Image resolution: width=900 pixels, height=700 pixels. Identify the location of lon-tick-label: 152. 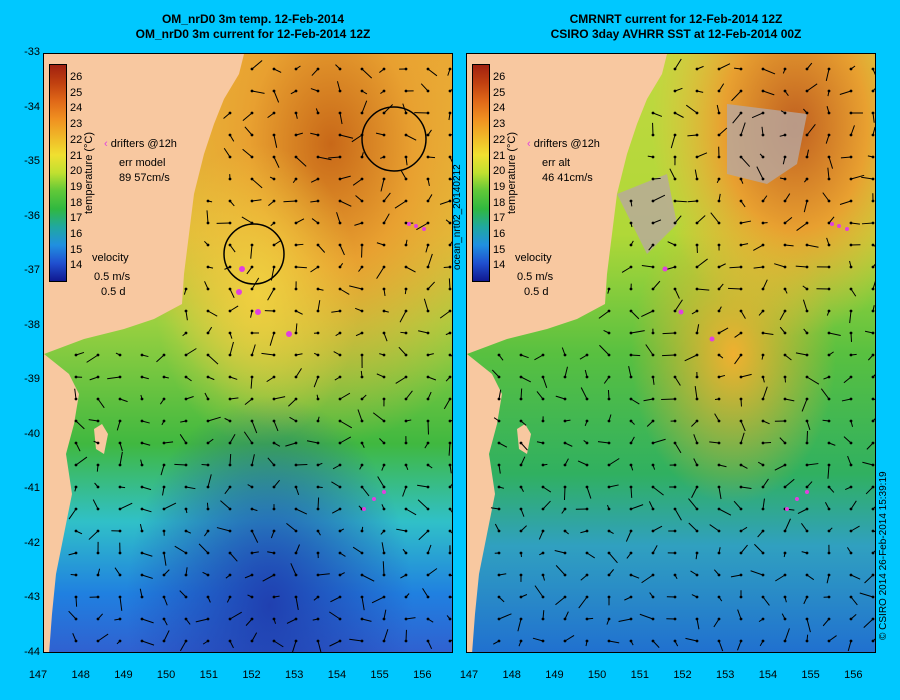
(251, 675).